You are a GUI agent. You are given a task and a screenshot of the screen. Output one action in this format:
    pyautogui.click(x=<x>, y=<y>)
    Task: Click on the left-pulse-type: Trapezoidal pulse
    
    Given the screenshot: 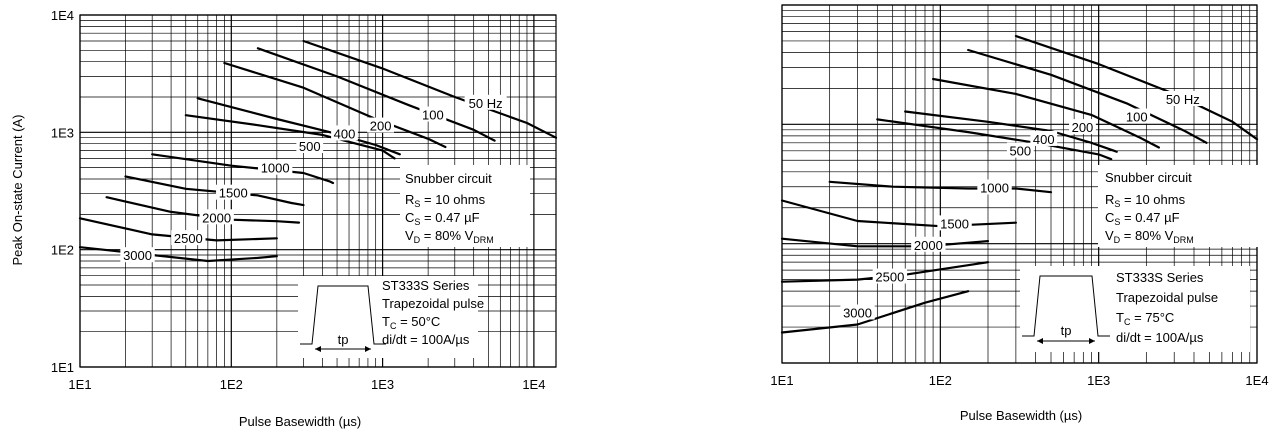 What is the action you would take?
    pyautogui.click(x=433, y=303)
    